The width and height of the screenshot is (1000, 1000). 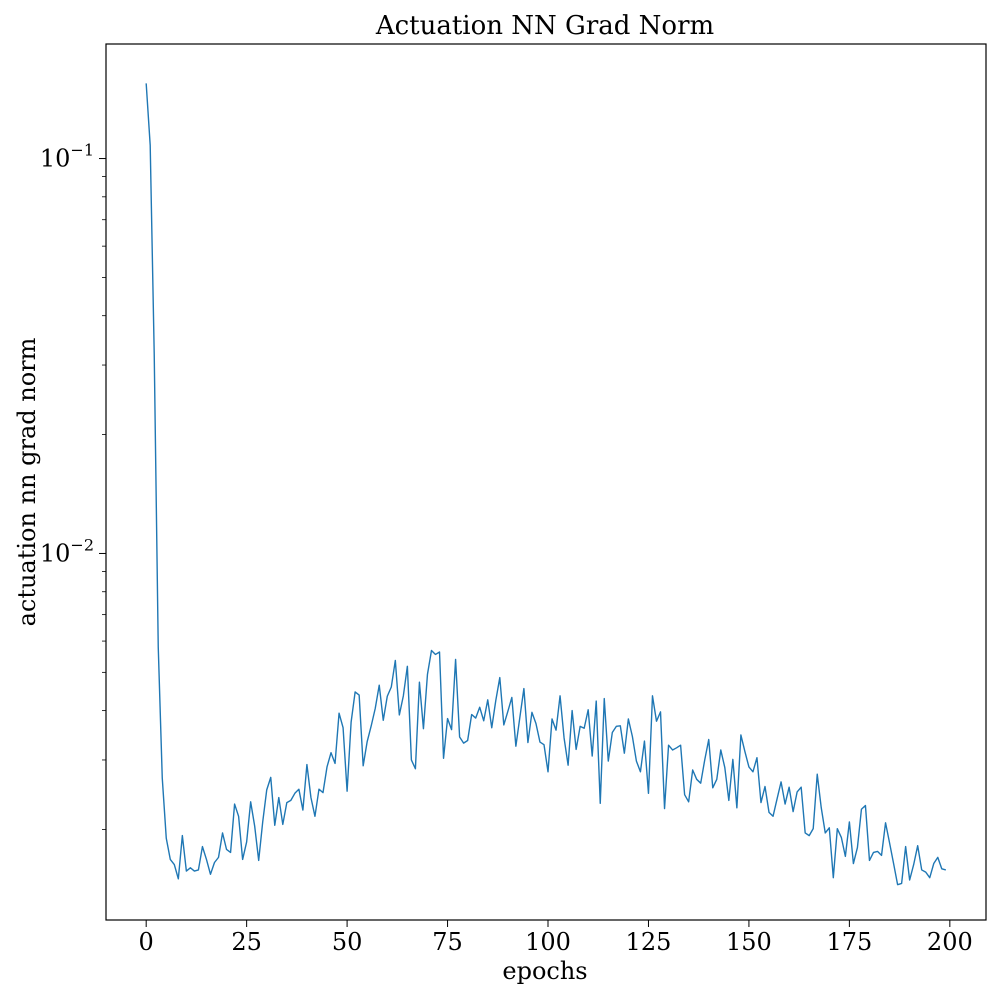 I want to click on x-tick-label: 175, so click(x=849, y=942).